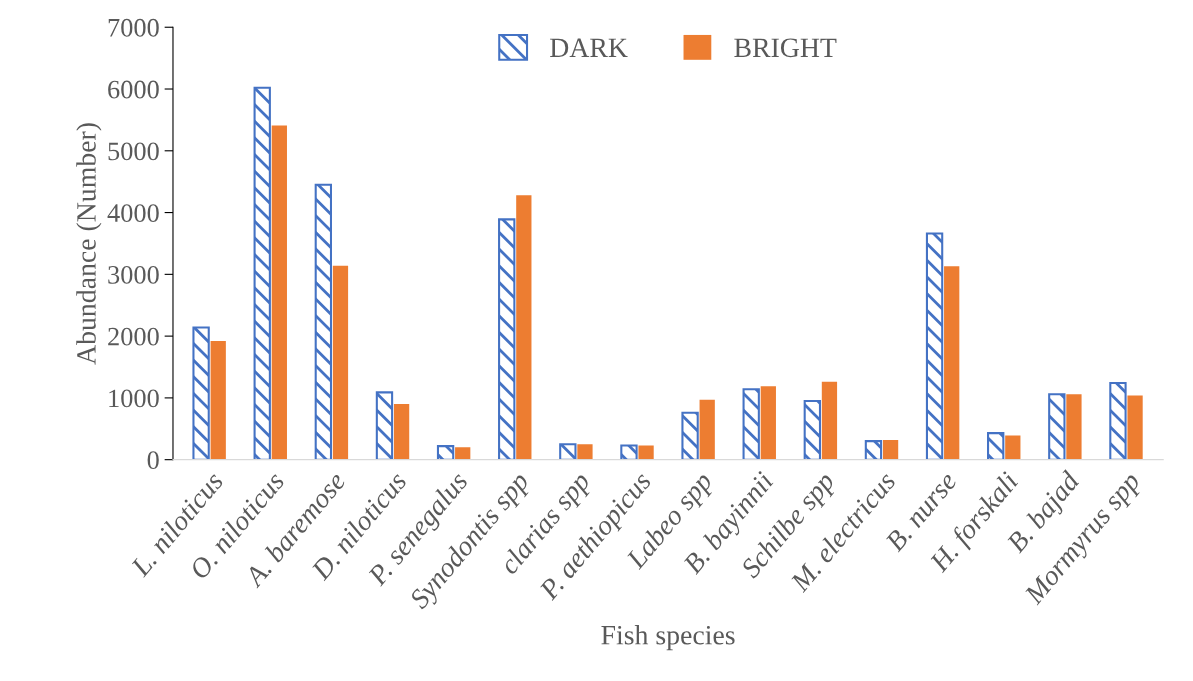  What do you see at coordinates (589, 47) in the screenshot?
I see `legend-label: DARK` at bounding box center [589, 47].